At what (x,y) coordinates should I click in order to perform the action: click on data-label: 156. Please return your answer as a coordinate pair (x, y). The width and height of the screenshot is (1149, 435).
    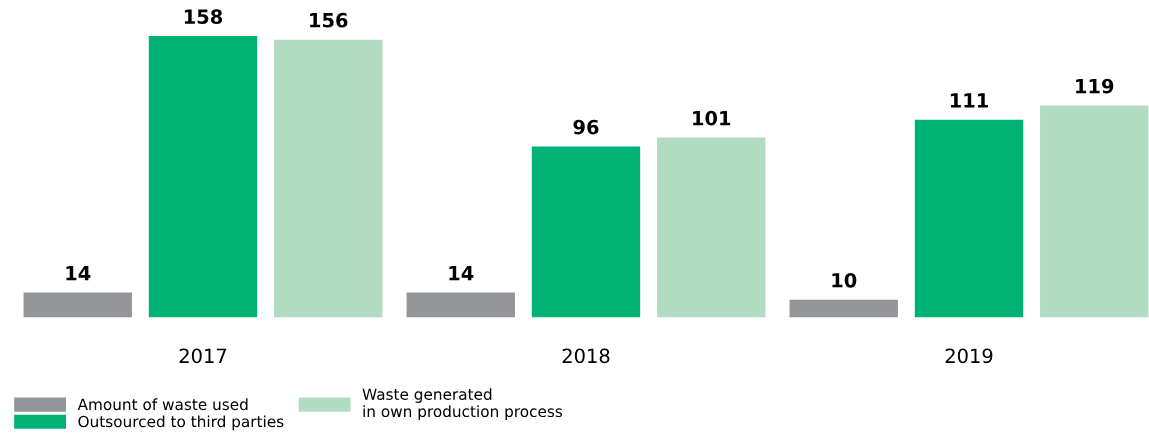
    Looking at the image, I should click on (329, 20).